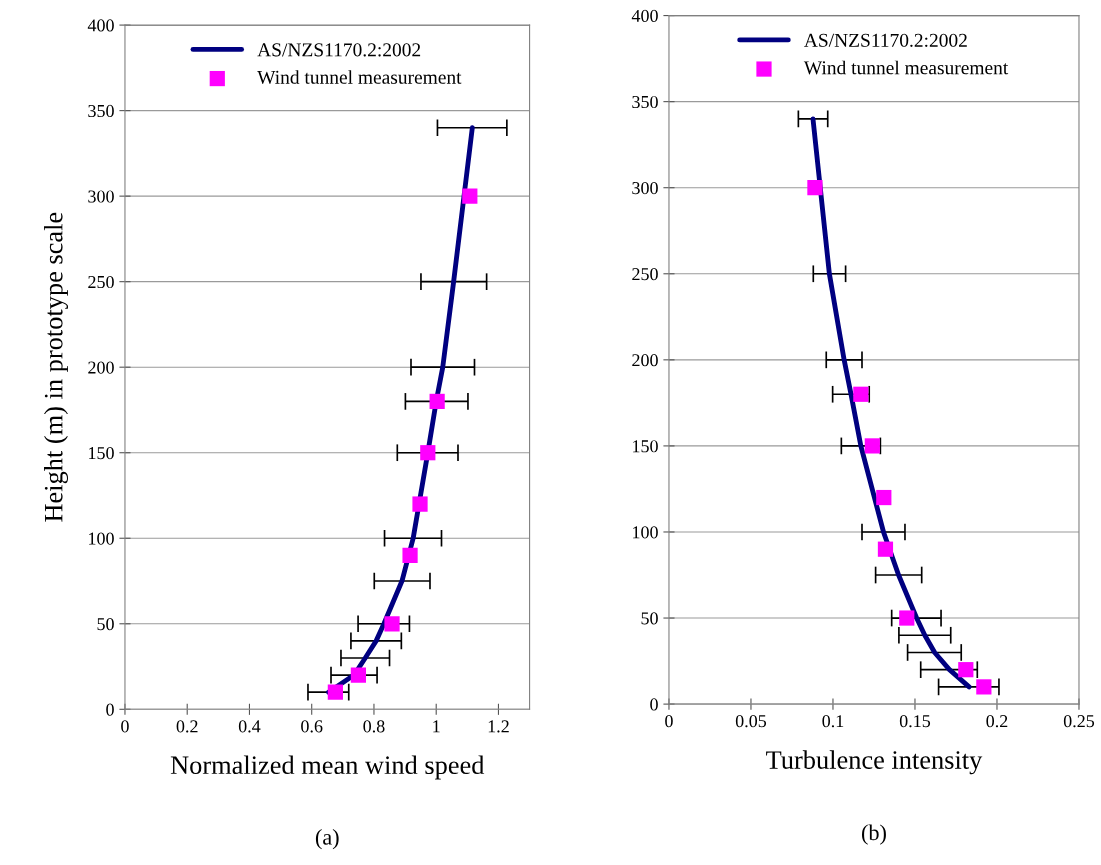 This screenshot has width=1101, height=865. Describe the element at coordinates (1079, 721) in the screenshot. I see `x-tick-label: 0.25` at that location.